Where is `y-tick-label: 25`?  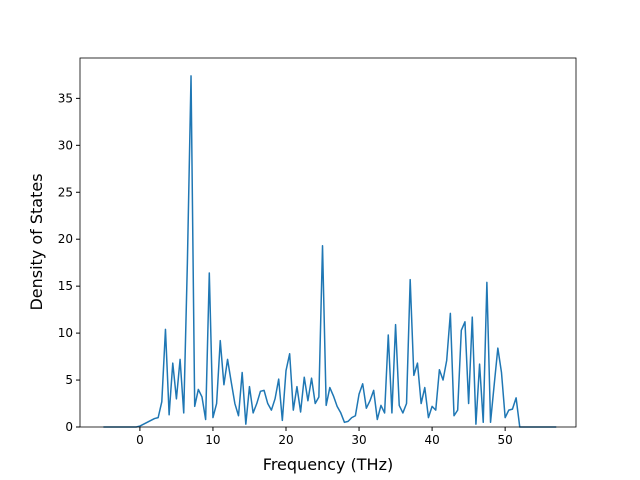 y-tick-label: 25 is located at coordinates (65, 192).